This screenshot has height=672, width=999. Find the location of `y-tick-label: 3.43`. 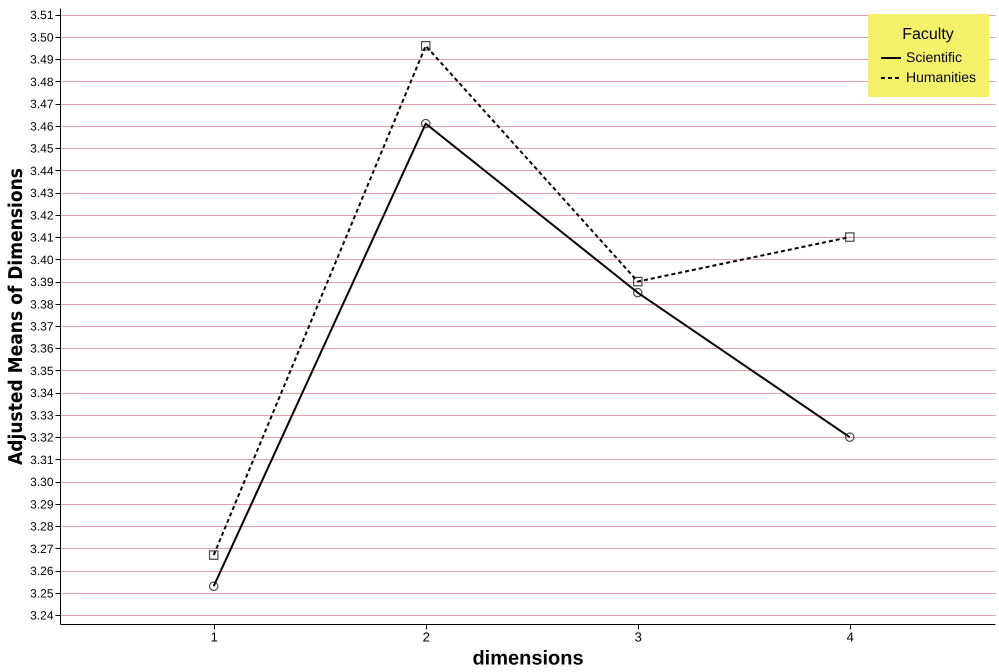

y-tick-label: 3.43 is located at coordinates (42, 193).